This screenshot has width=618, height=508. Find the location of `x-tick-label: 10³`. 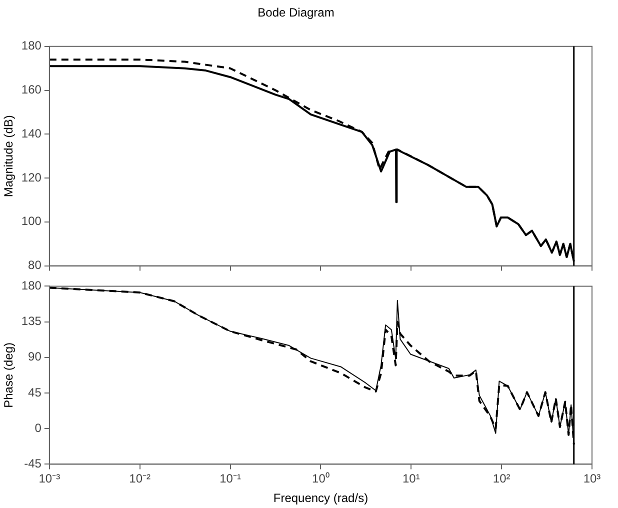

x-tick-label: 10³ is located at coordinates (592, 479).